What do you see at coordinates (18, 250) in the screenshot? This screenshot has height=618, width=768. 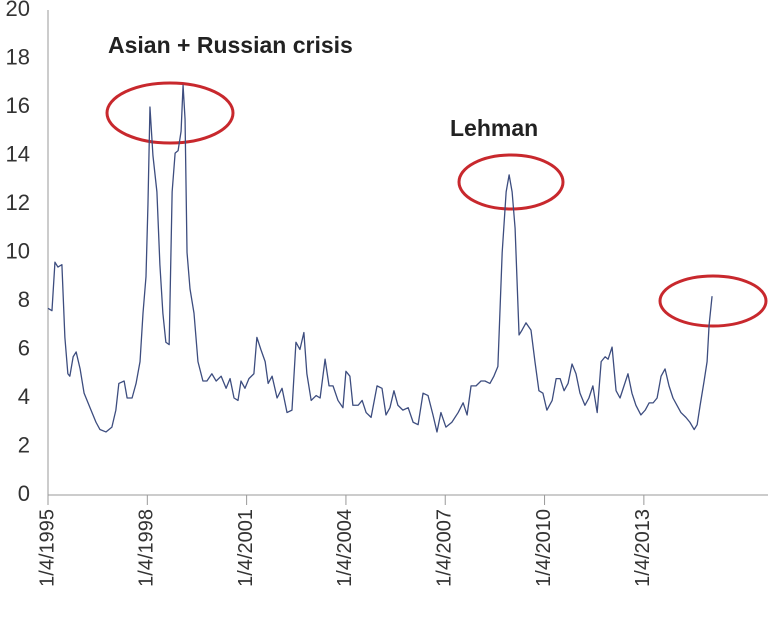 I see `y-tick-label: 10` at bounding box center [18, 250].